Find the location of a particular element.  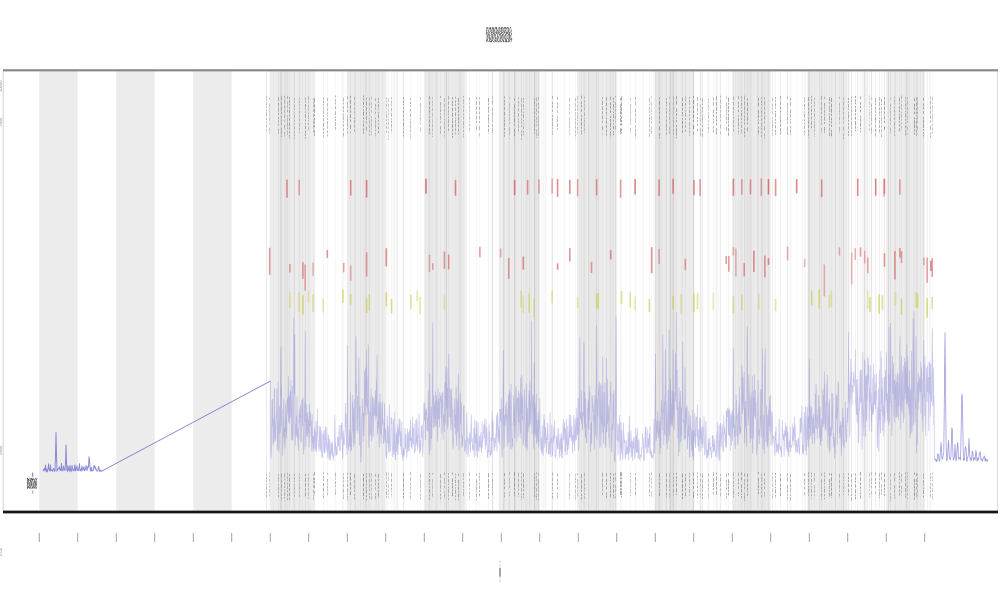

svg-text: 10000 is located at coordinates (1, 86).